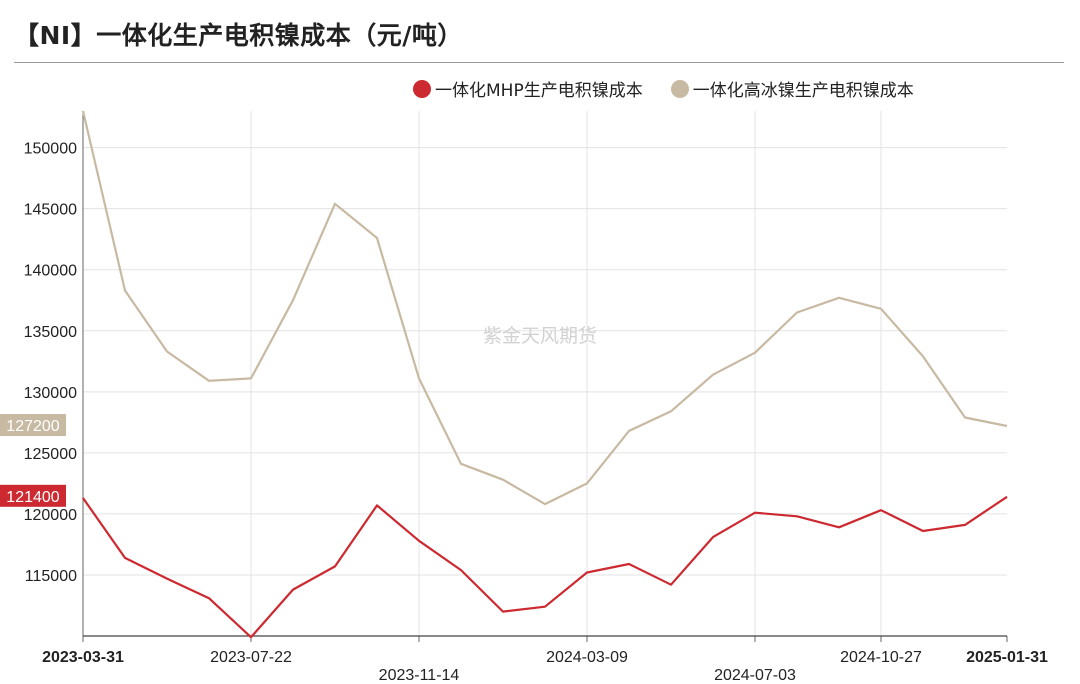  Describe the element at coordinates (50, 149) in the screenshot. I see `y-tick-label: 150000` at that location.